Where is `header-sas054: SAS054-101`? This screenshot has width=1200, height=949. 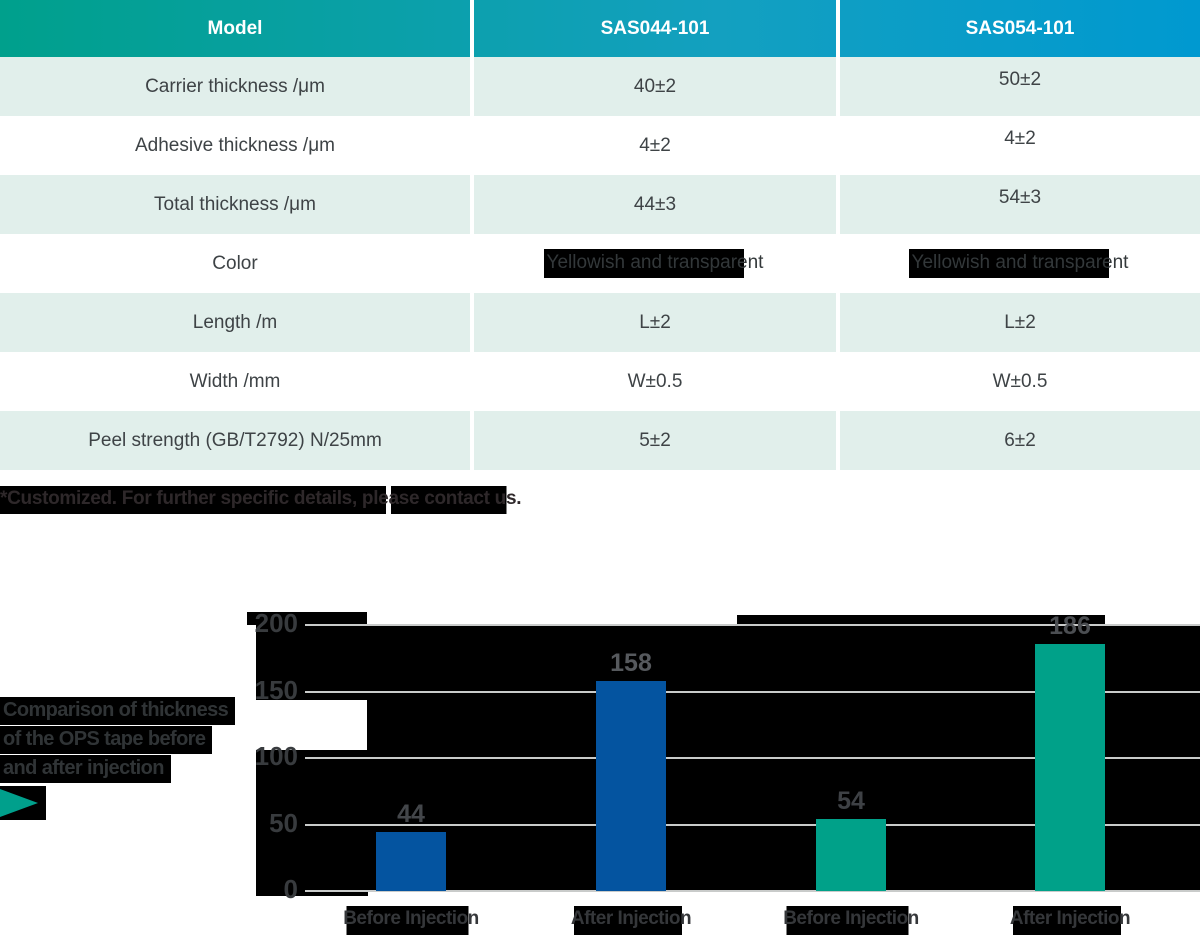
header-sas054: SAS054-101 is located at coordinates (1018, 28).